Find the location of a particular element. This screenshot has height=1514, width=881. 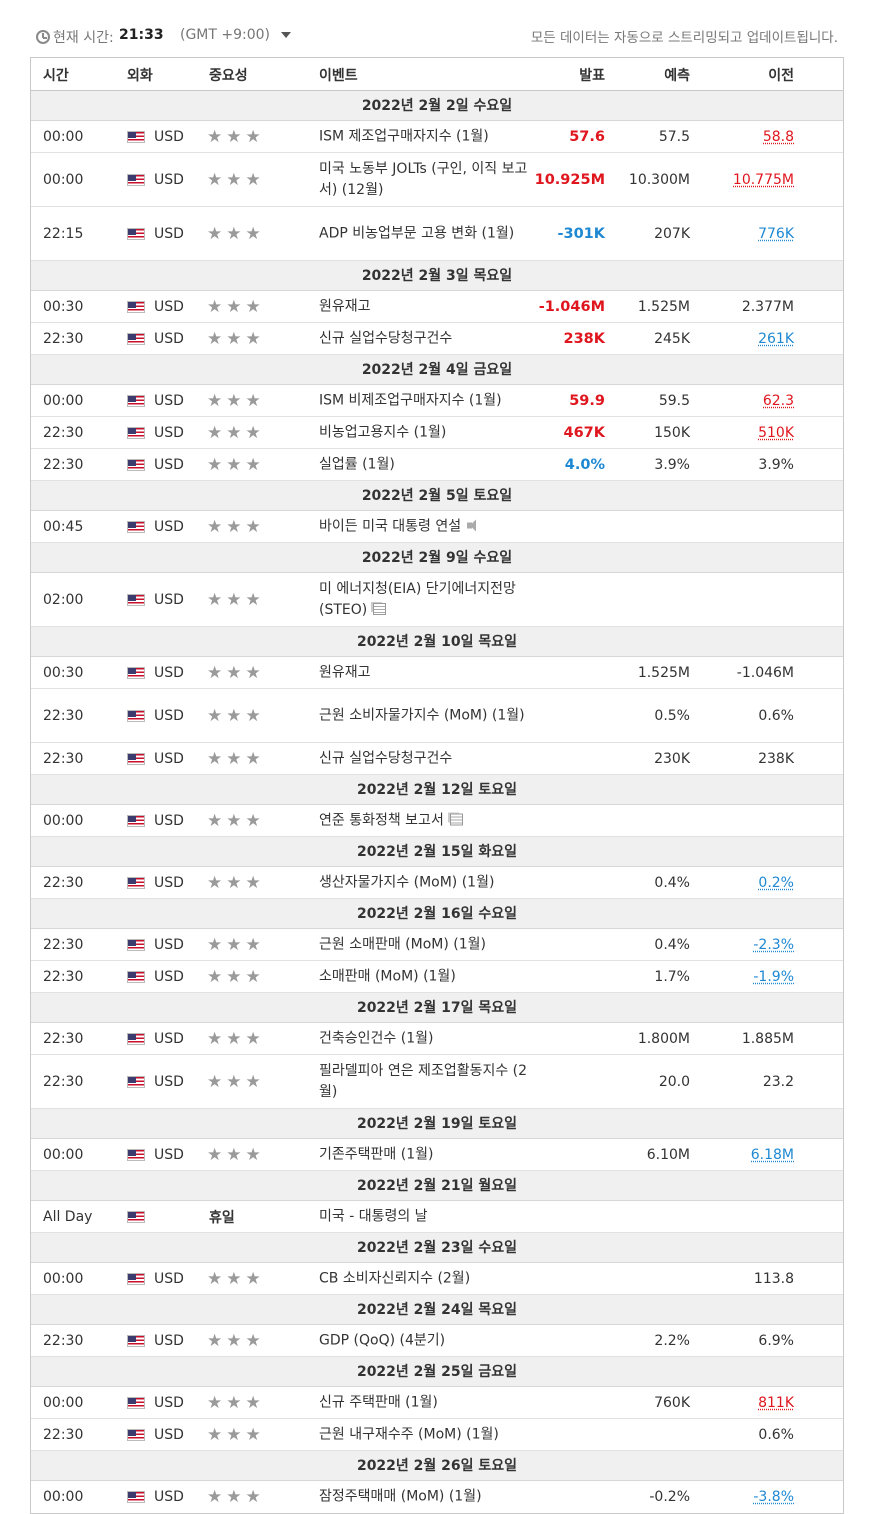

previous-value: 10.775M is located at coordinates (763, 179).